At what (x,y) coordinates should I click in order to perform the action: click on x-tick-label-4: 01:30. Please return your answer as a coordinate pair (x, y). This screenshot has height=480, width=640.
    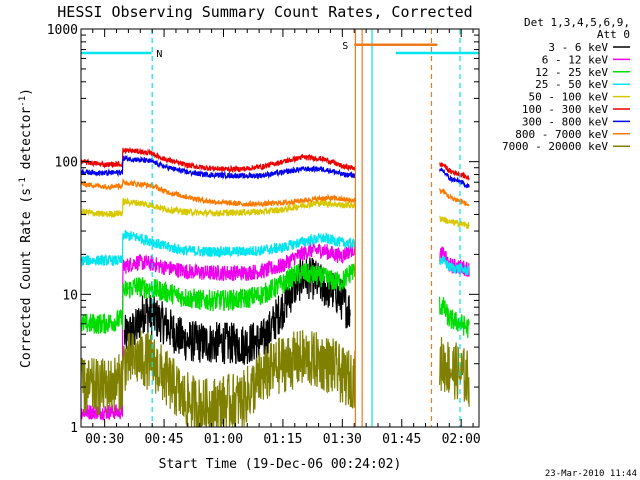
    Looking at the image, I should click on (342, 439).